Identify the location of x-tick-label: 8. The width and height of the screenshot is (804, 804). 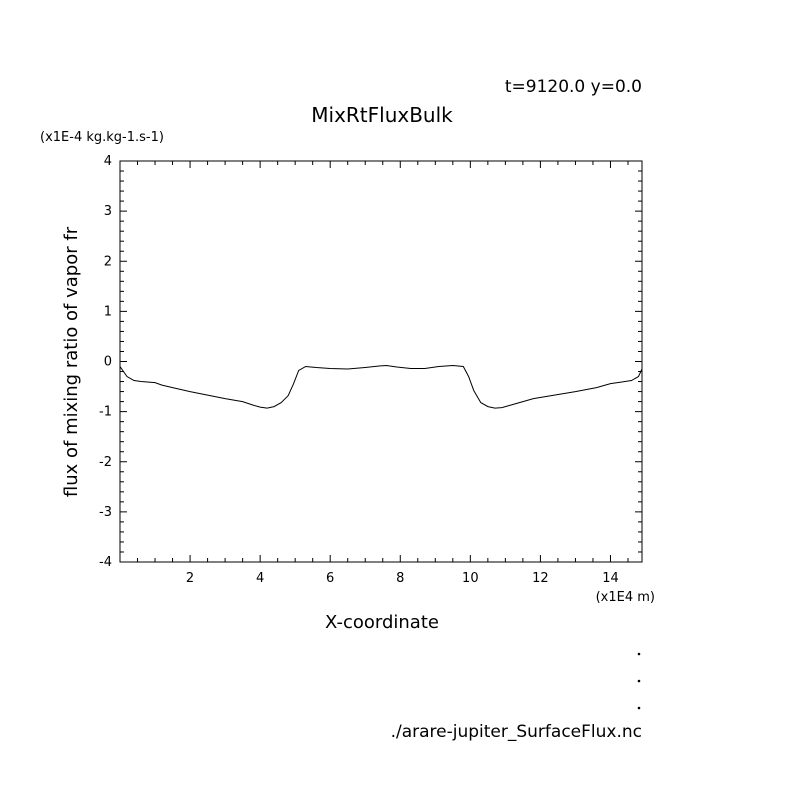
(400, 578).